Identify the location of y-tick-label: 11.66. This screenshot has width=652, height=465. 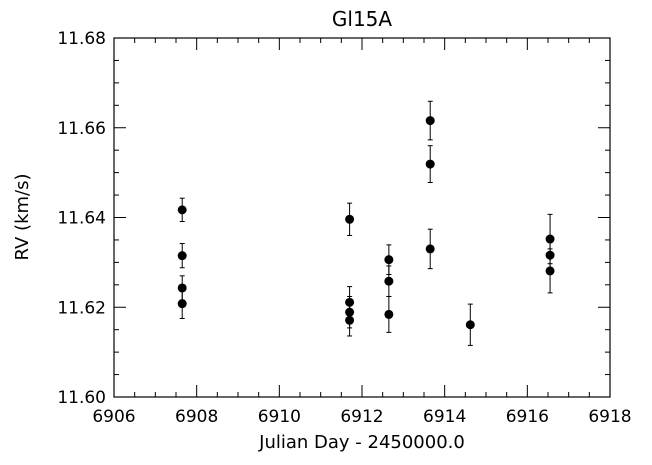
(81, 129).